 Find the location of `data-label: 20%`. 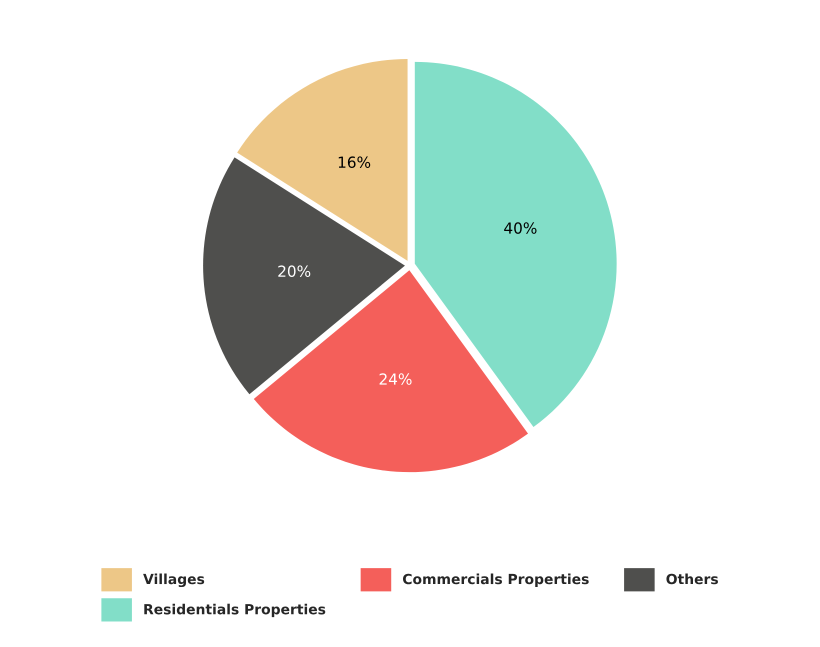

data-label: 20% is located at coordinates (294, 271).